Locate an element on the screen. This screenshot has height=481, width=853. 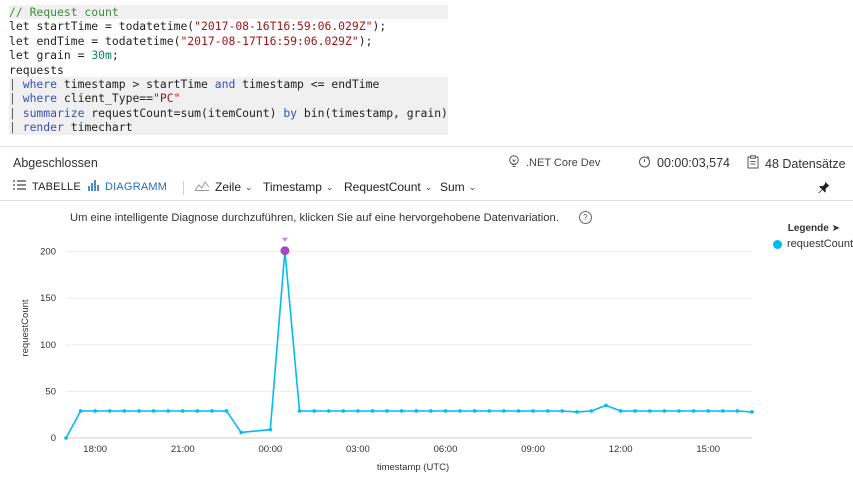
code-line-table: requests is located at coordinates (36, 69).